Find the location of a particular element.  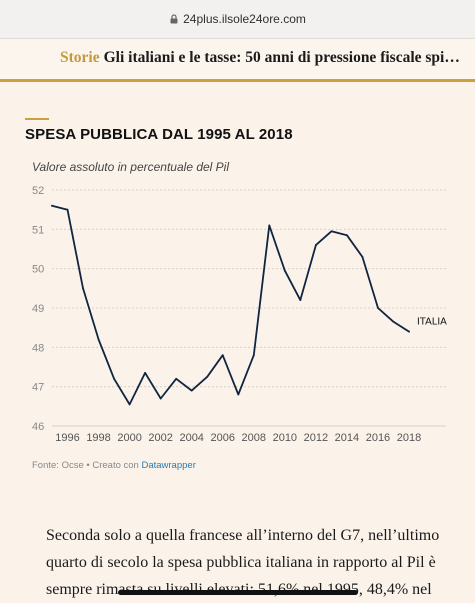

chart-title: SPESA PUBBLICA DAL 1995 AL 2018 is located at coordinates (159, 134).